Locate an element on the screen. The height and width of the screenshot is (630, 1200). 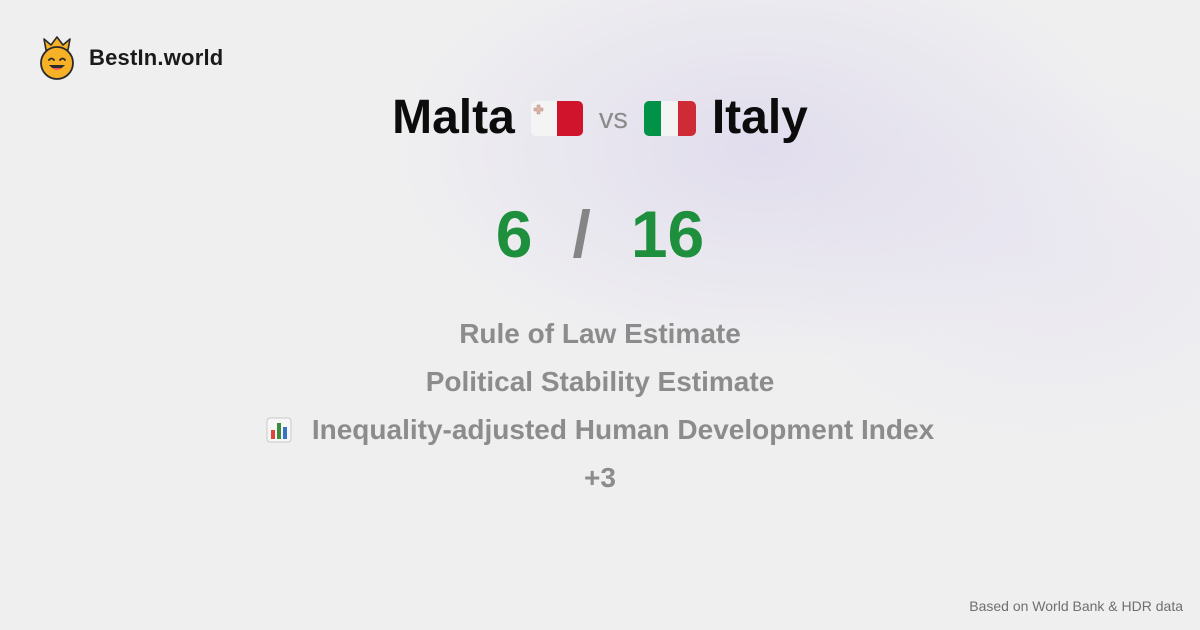
crowned-smiley-icon is located at coordinates (57, 58).